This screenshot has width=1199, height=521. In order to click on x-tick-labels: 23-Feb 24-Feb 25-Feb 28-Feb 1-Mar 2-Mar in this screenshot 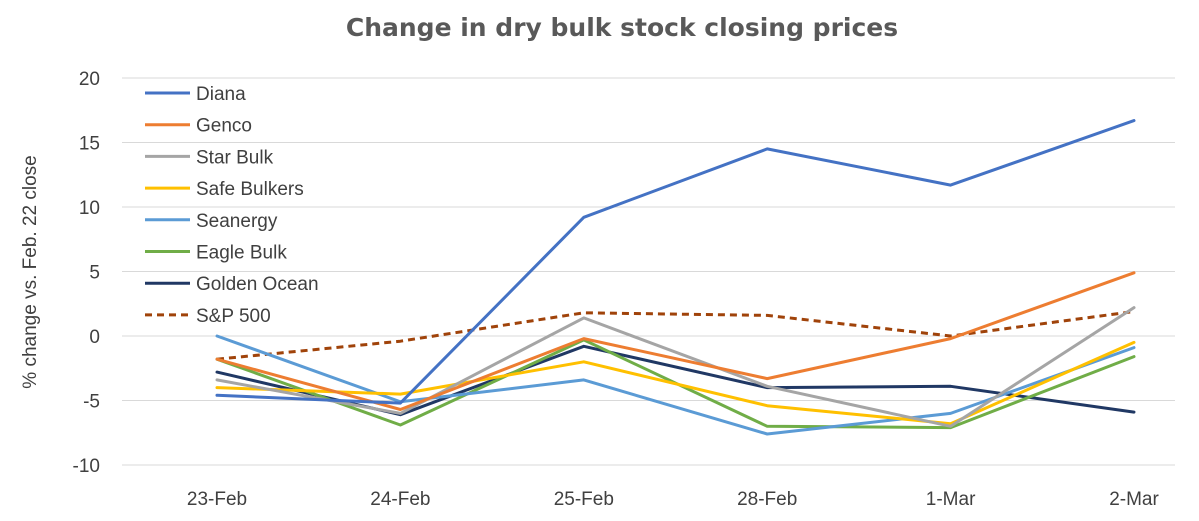, I will do `click(673, 499)`.